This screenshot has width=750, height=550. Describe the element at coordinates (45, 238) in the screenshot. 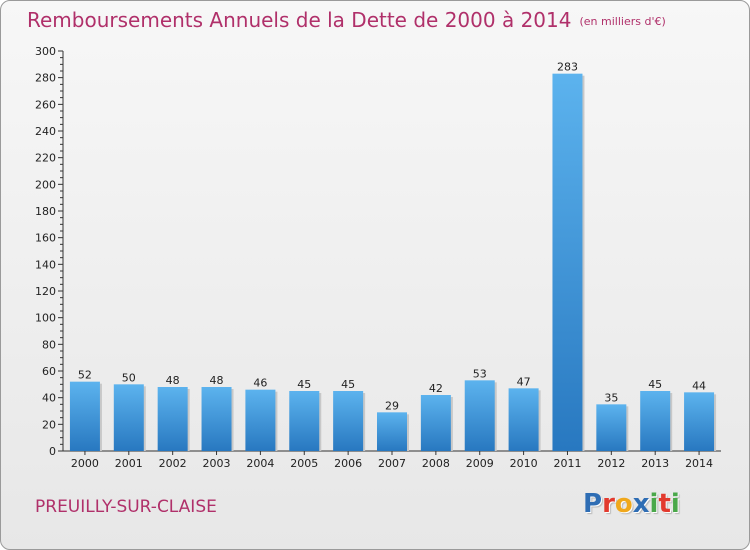

I see `y-tick-label: 160` at that location.